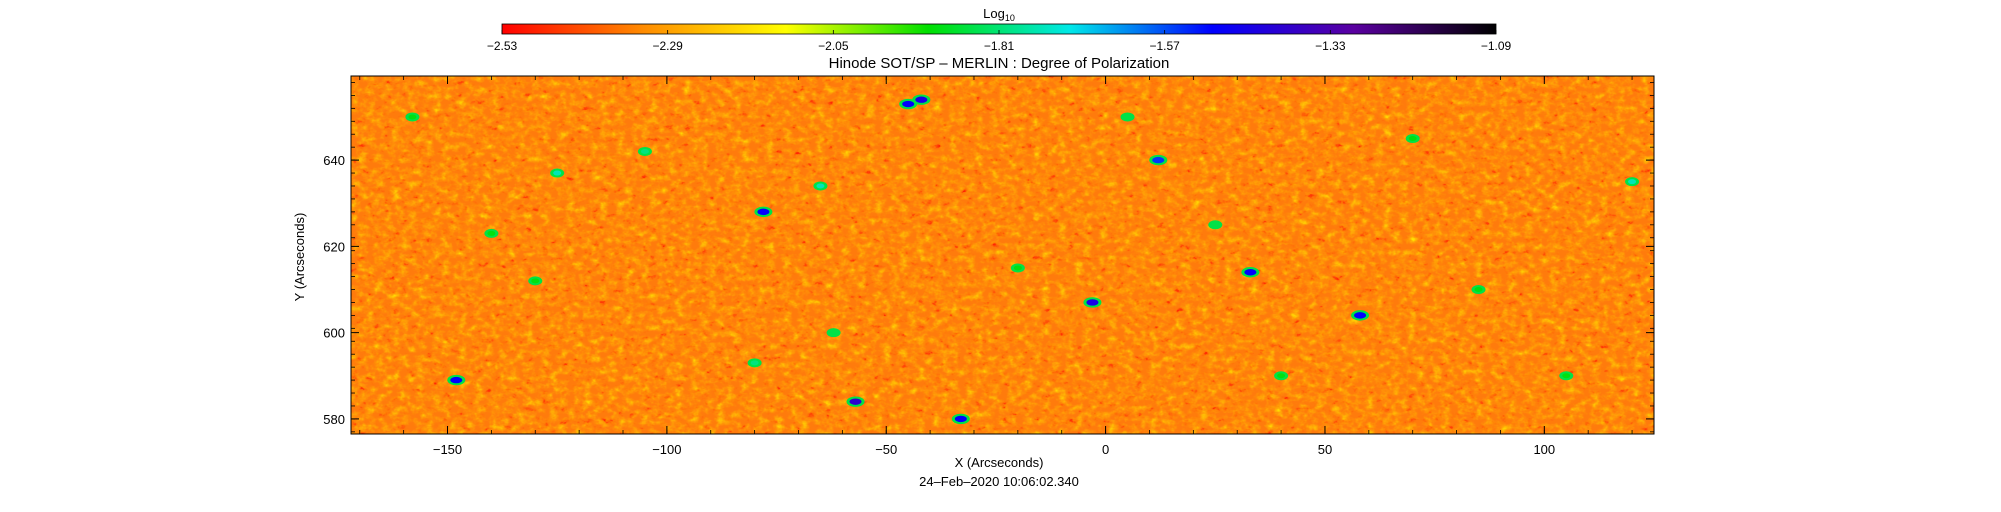 Image resolution: width=2001 pixels, height=512 pixels. Describe the element at coordinates (667, 46) in the screenshot. I see `colorbar-tick-label: −2.29` at that location.